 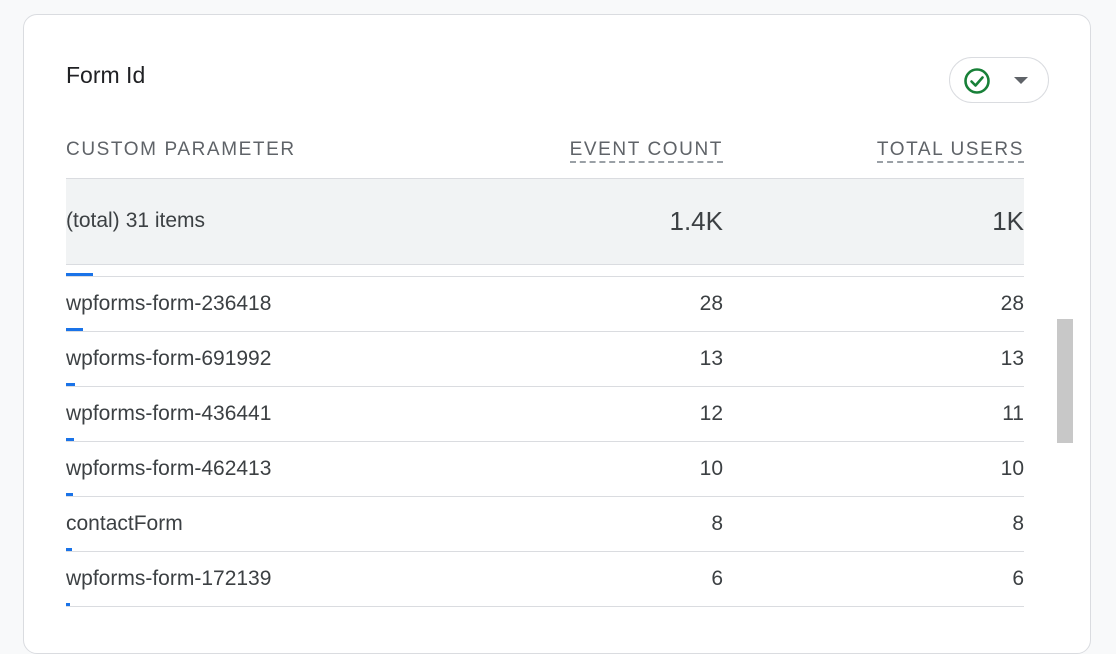 What do you see at coordinates (545, 271) in the screenshot?
I see `bar-row` at bounding box center [545, 271].